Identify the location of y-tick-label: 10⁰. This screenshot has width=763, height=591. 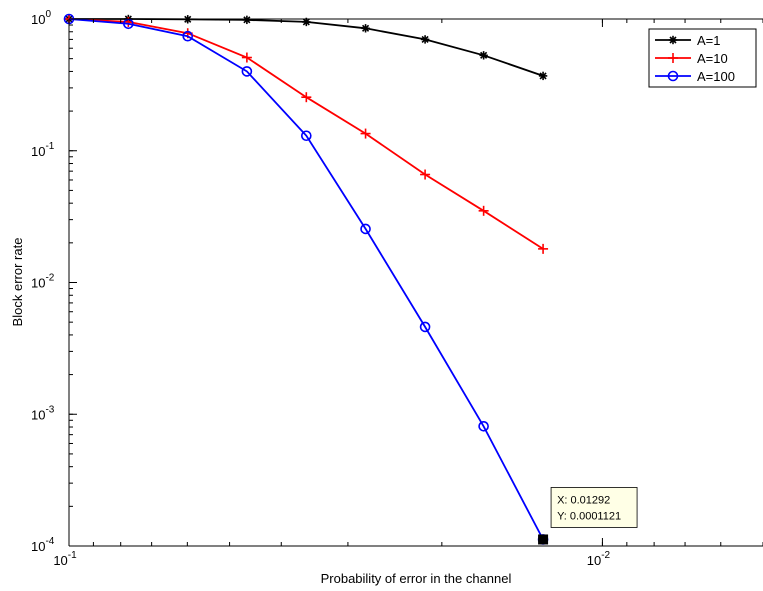
(41, 18).